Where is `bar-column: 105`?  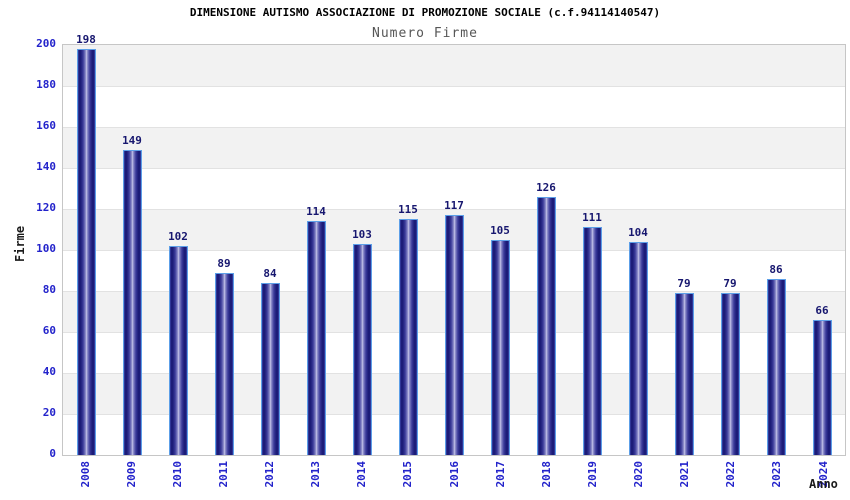
bar-column: 105 is located at coordinates (500, 250).